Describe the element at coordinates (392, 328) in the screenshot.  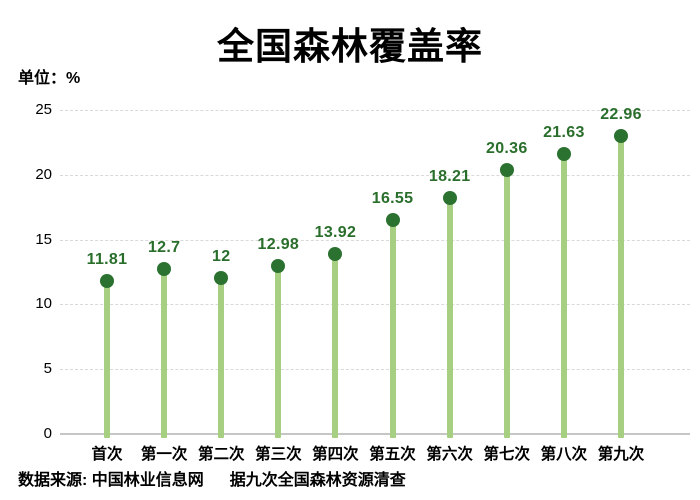
I see `lollipop-stem-第五次` at that location.